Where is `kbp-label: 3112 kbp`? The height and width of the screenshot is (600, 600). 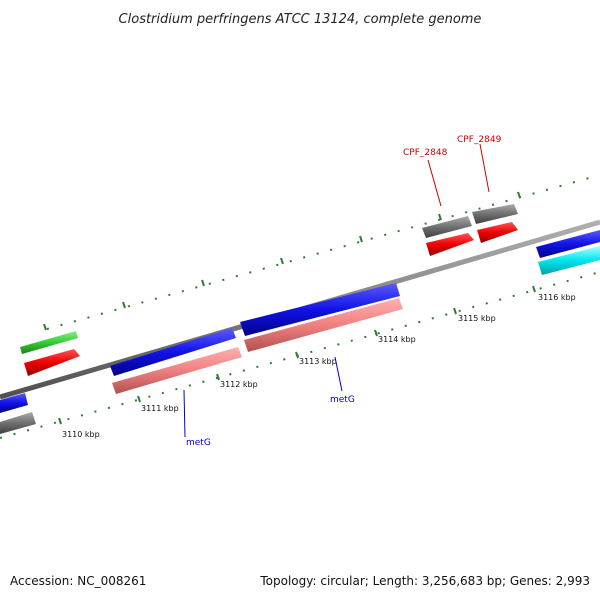 kbp-label: 3112 kbp is located at coordinates (239, 384).